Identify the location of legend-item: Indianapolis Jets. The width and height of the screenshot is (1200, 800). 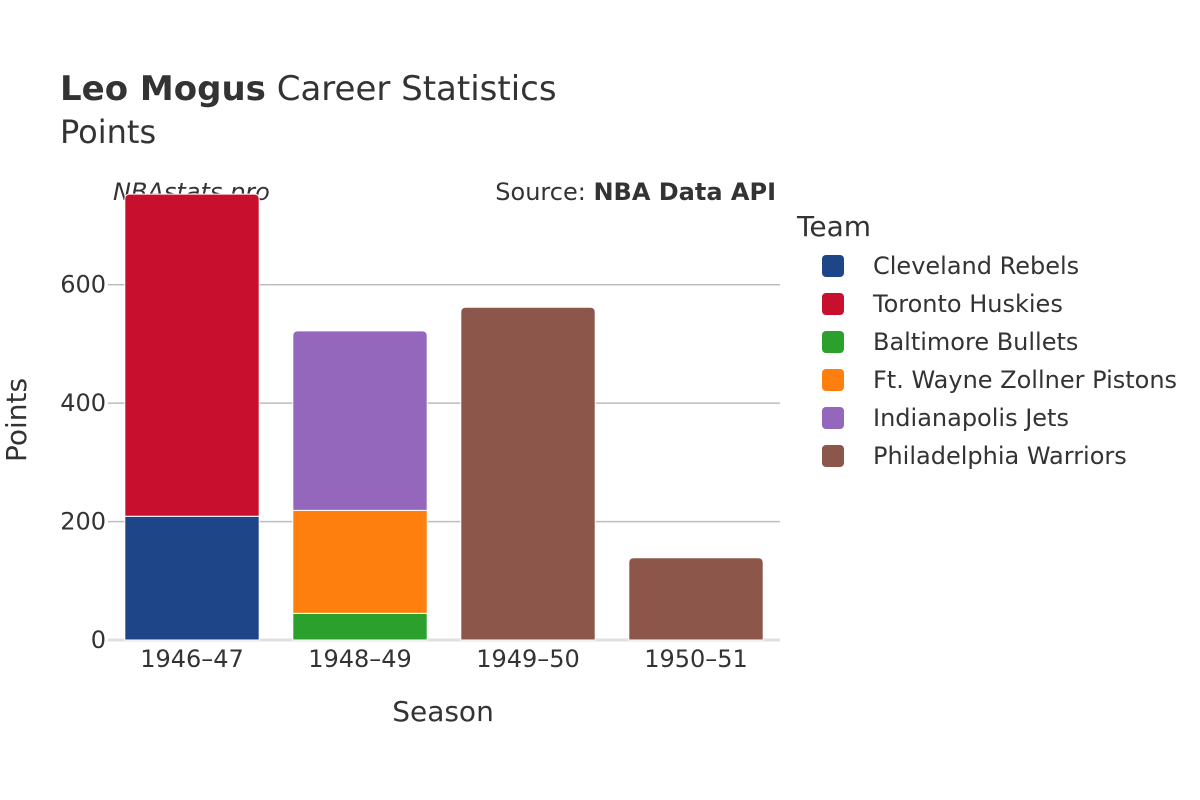
(945, 418).